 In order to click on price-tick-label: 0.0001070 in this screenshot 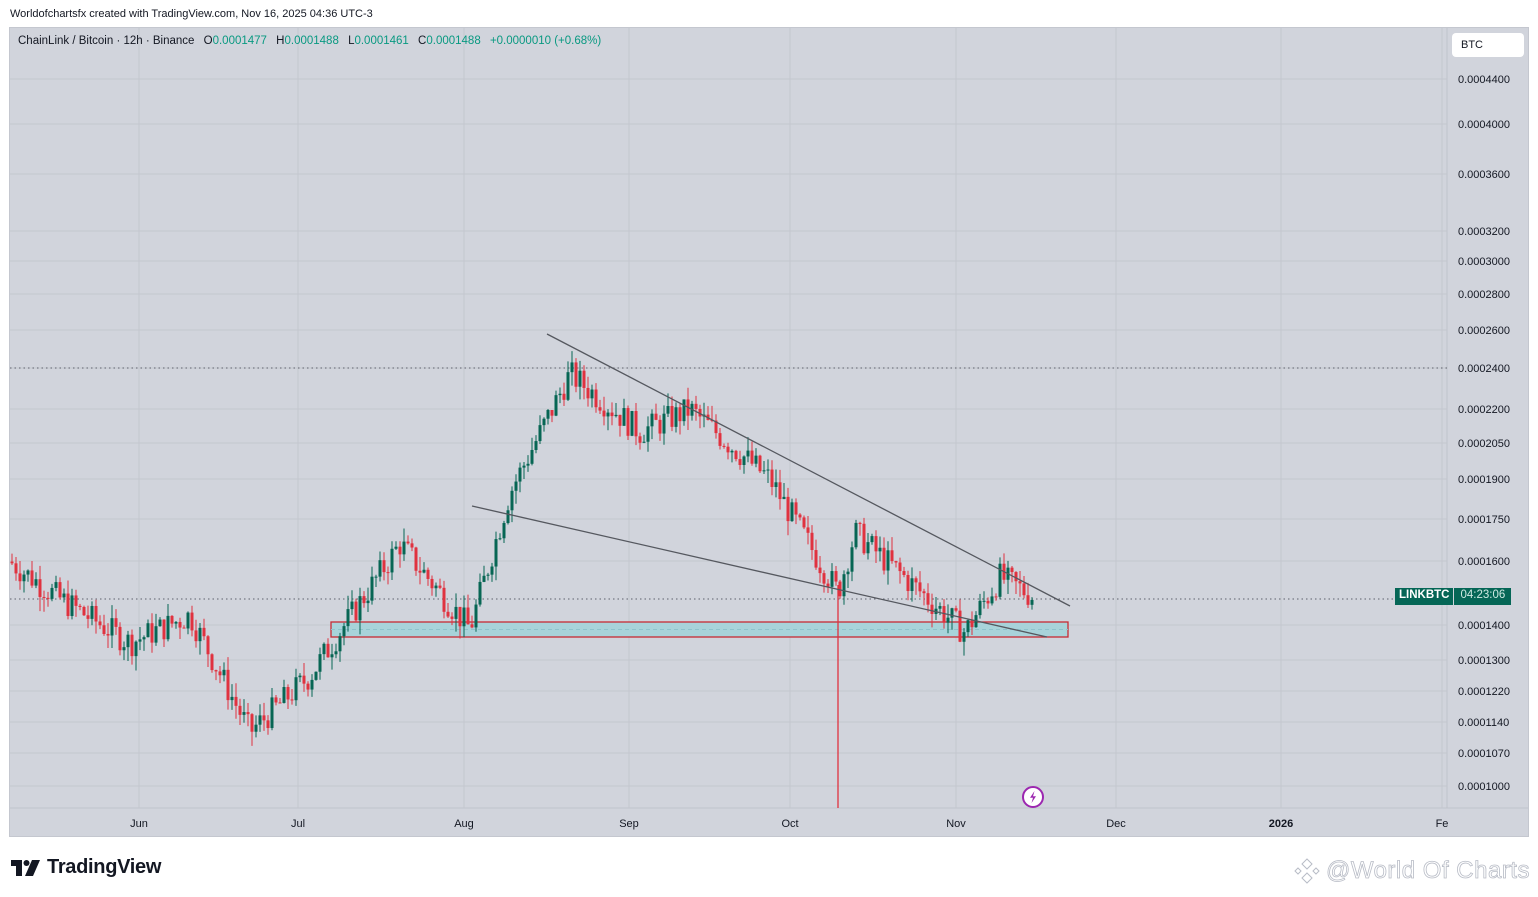, I will do `click(1484, 754)`.